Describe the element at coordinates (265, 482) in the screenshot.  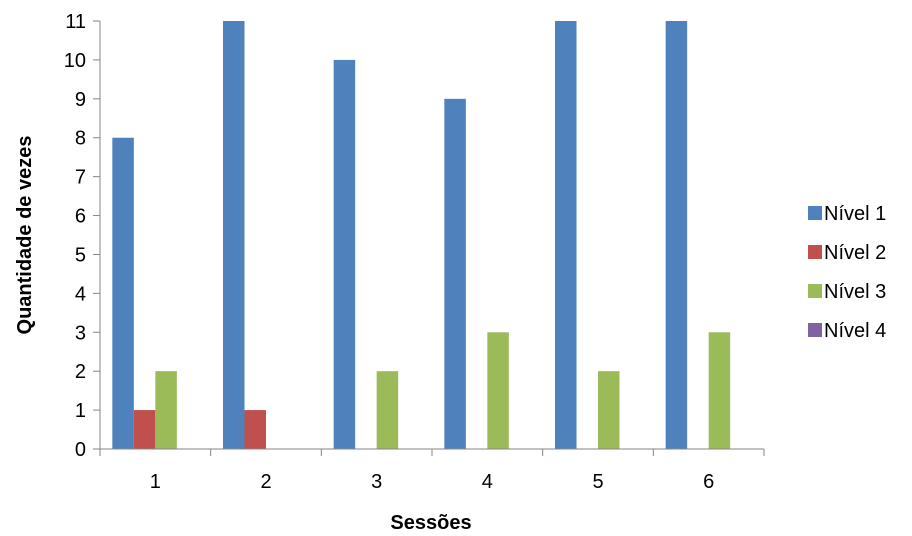
I see `x-tick-label: 2` at that location.